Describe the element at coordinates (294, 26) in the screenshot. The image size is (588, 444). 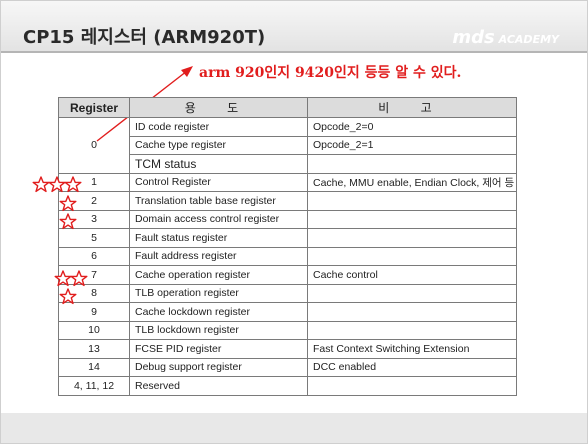
I see `slide-header: CP15 레지스터 (ARM920T) mds ACADEMY` at that location.